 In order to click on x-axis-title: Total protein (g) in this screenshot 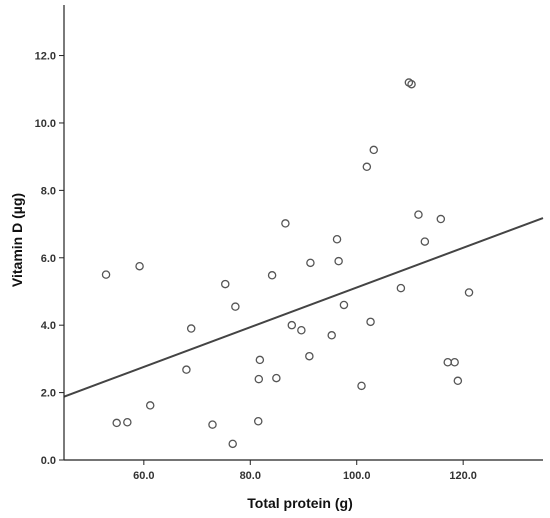, I will do `click(300, 503)`.